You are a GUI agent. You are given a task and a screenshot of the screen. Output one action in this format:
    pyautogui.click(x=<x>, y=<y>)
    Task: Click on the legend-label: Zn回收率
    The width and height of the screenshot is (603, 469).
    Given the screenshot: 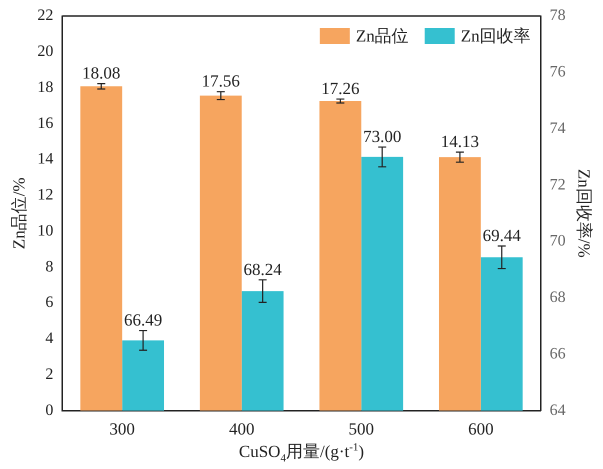 What is the action you would take?
    pyautogui.click(x=495, y=36)
    